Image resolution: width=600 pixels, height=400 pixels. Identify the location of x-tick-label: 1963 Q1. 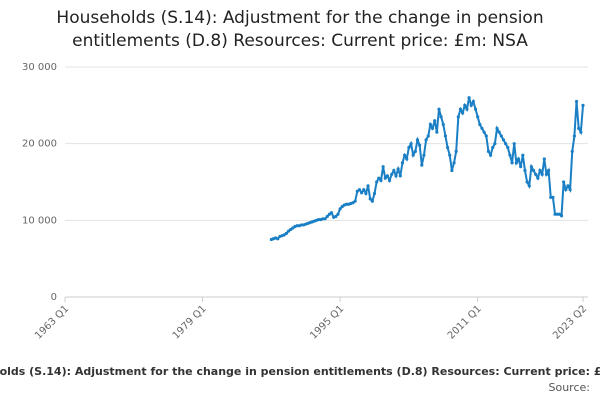
(52, 322).